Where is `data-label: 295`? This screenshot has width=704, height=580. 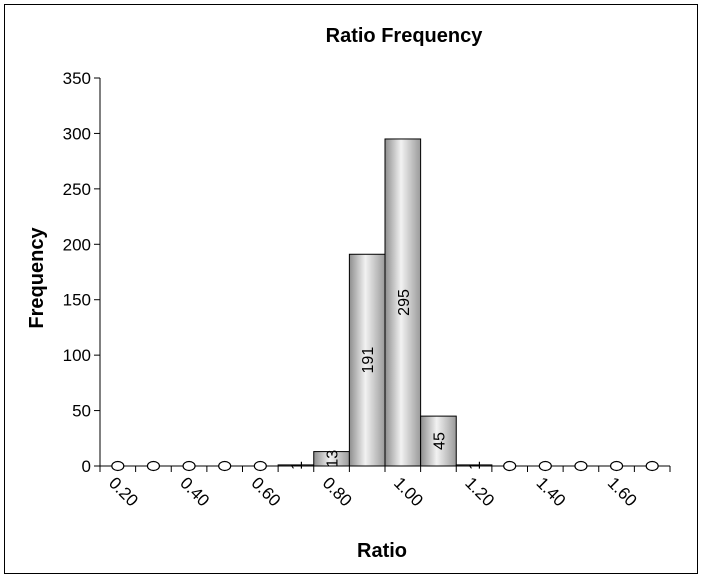 data-label: 295 is located at coordinates (404, 302).